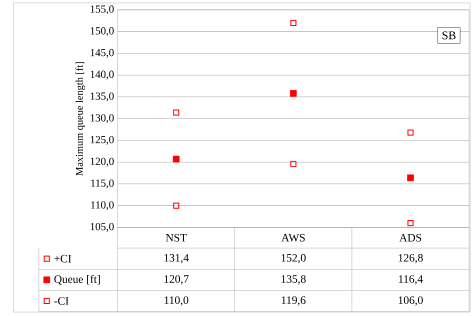 This screenshot has height=316, width=474. I want to click on y-axis-title: Maximum queue length [ft], so click(80, 119).